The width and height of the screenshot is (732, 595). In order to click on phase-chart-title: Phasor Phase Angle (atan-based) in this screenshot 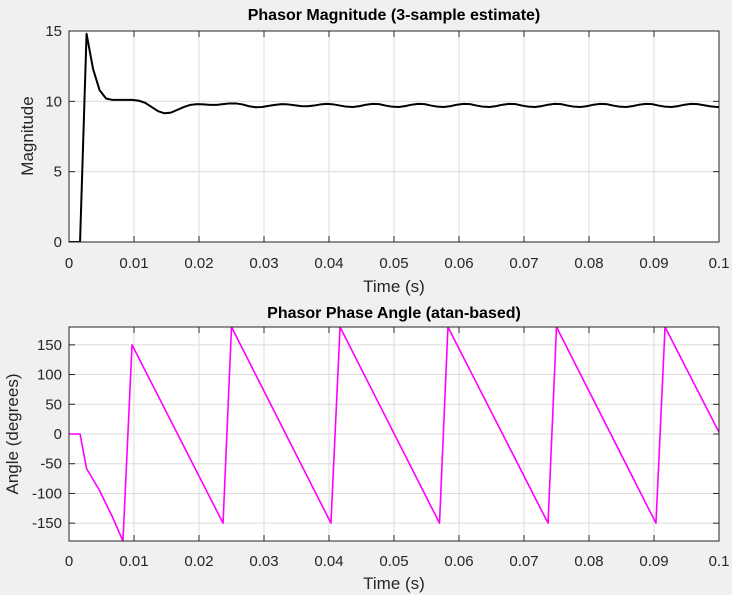, I will do `click(394, 313)`.